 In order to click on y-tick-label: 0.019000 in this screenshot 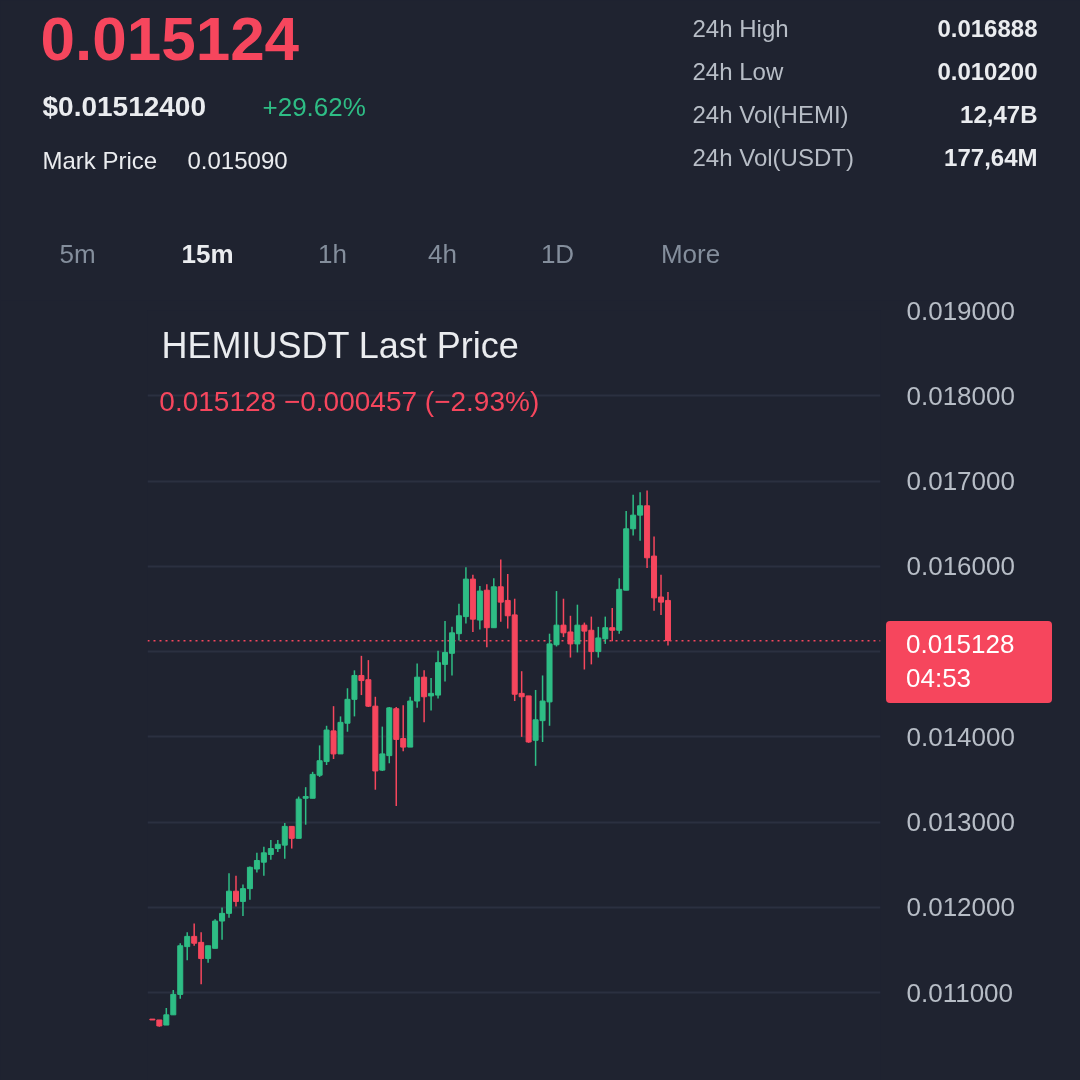, I will do `click(960, 310)`.